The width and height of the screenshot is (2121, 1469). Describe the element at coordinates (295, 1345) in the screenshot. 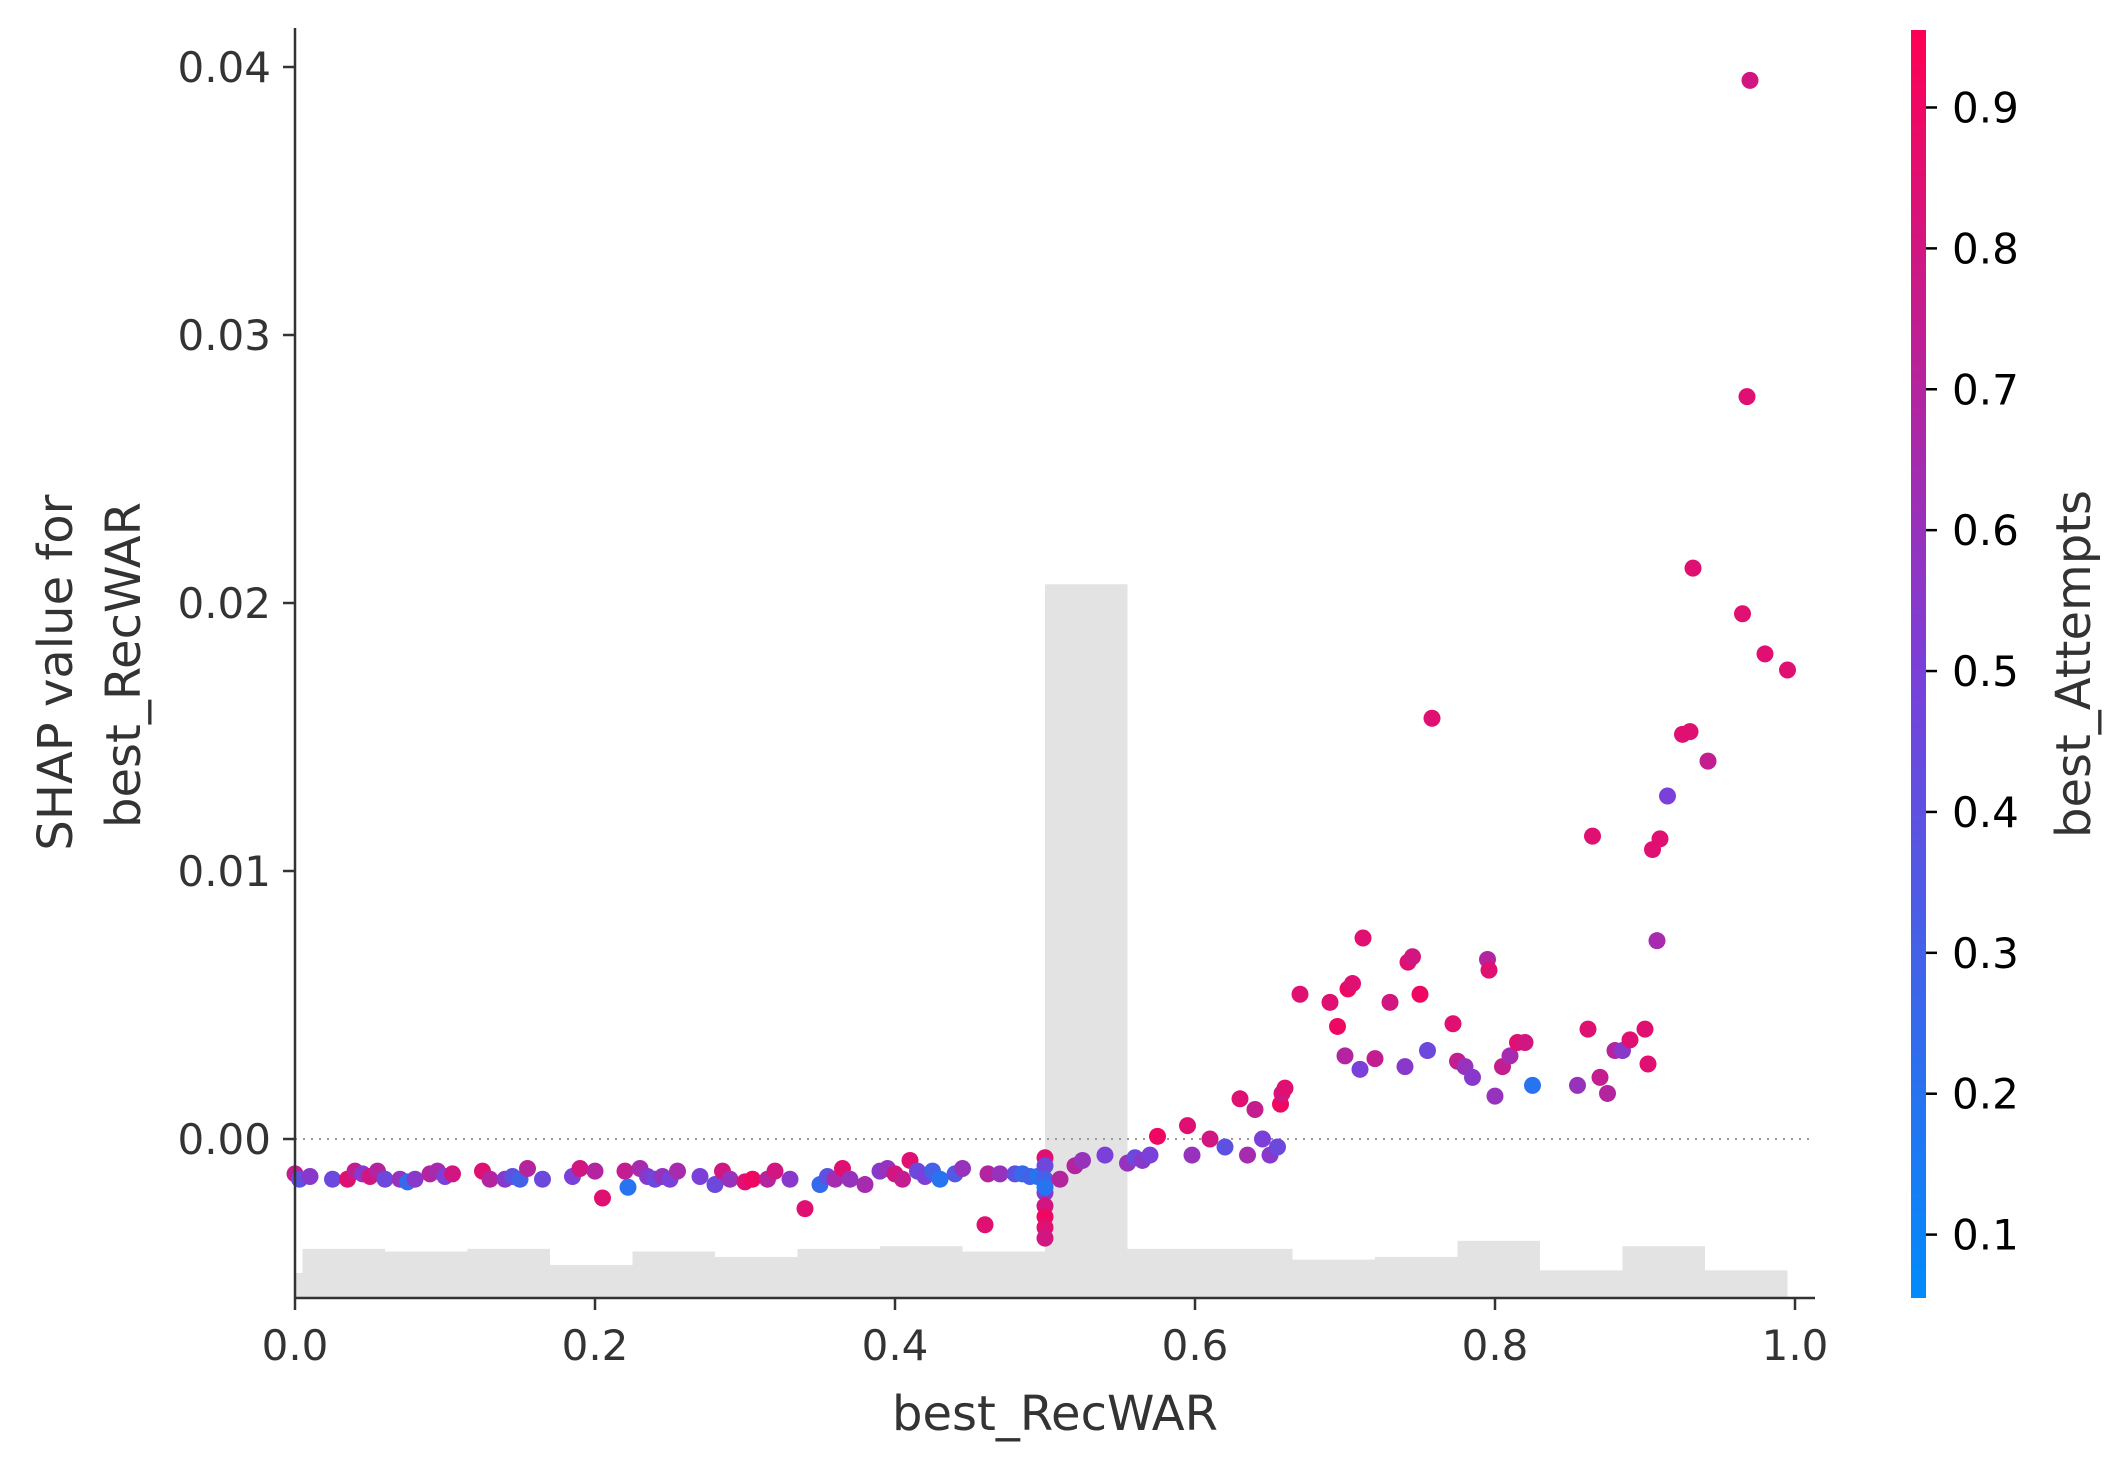

I see `x-tick-label: 0.0` at that location.